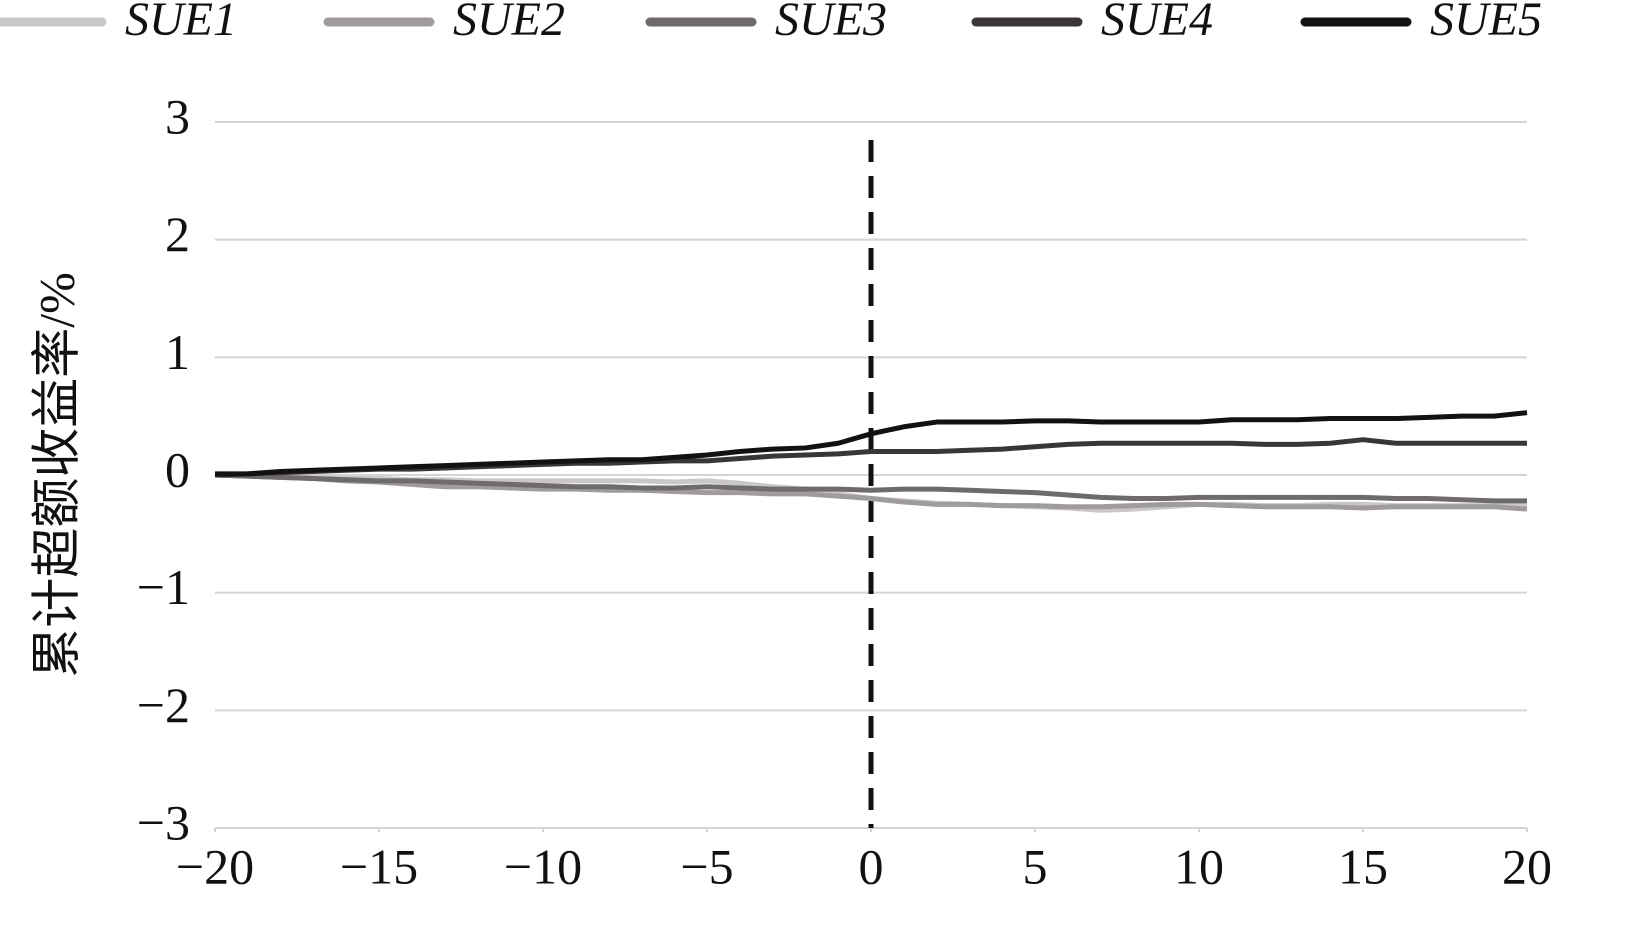 This screenshot has height=939, width=1648. Describe the element at coordinates (1035, 866) in the screenshot. I see `x-tick-label: 5` at that location.